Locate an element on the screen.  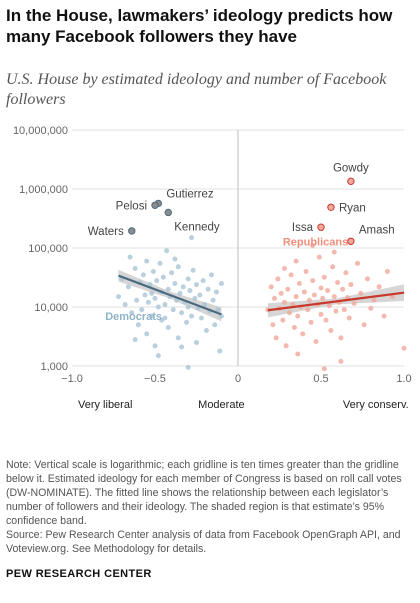
x-tick-label: 0.5 is located at coordinates (320, 379).